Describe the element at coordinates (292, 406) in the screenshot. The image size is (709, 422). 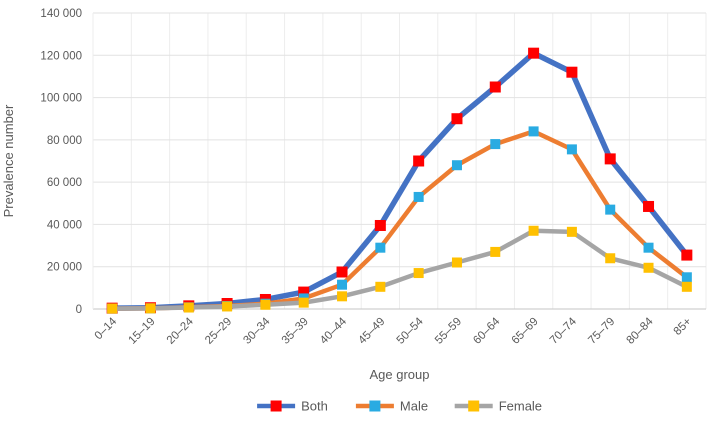
I see `legend-item-both: Both` at that location.